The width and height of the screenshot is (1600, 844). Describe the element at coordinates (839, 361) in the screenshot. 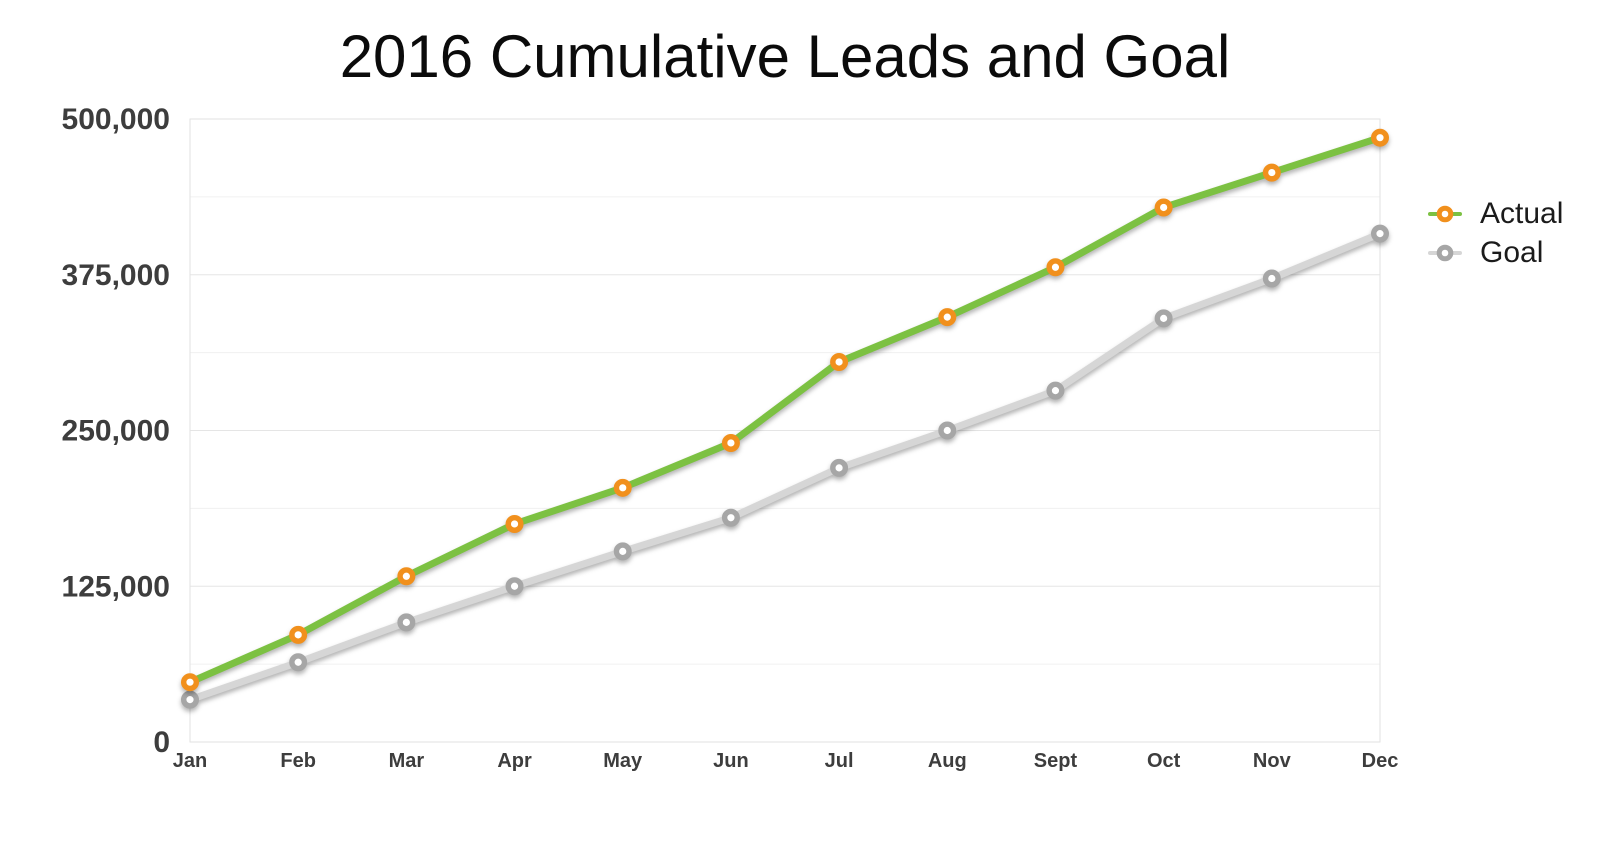

I see `actual-marker-jul` at that location.